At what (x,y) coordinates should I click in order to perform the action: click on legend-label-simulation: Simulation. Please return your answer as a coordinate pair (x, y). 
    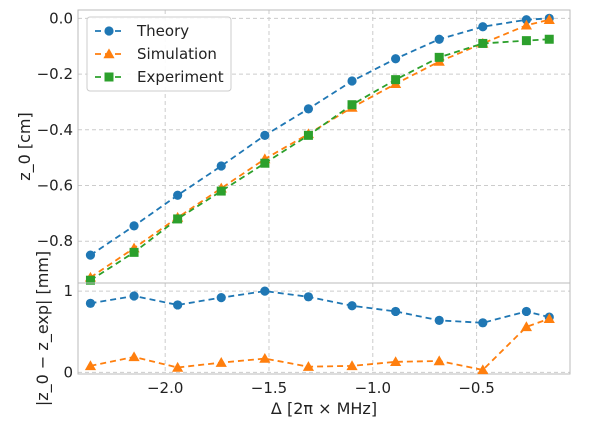
    Looking at the image, I should click on (177, 54).